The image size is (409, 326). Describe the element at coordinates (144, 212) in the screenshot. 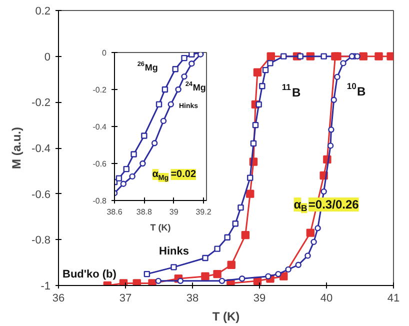

I see `x-tick-label: 38.8` at that location.